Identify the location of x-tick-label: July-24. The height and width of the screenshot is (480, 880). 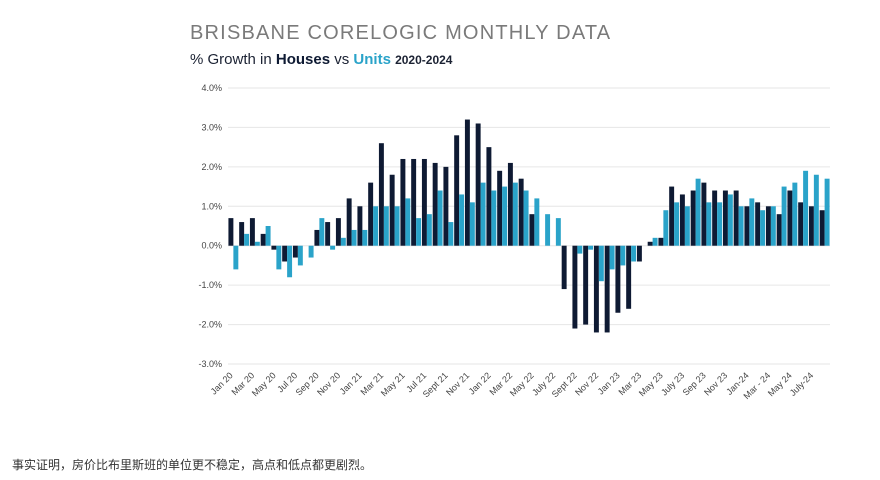
(802, 384).